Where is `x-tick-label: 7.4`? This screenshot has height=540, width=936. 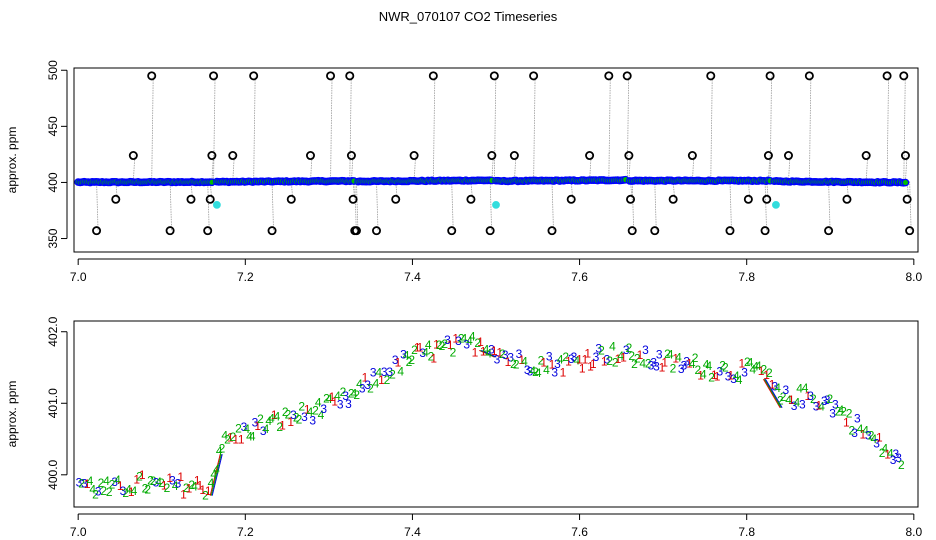 x-tick-label: 7.4 is located at coordinates (412, 532).